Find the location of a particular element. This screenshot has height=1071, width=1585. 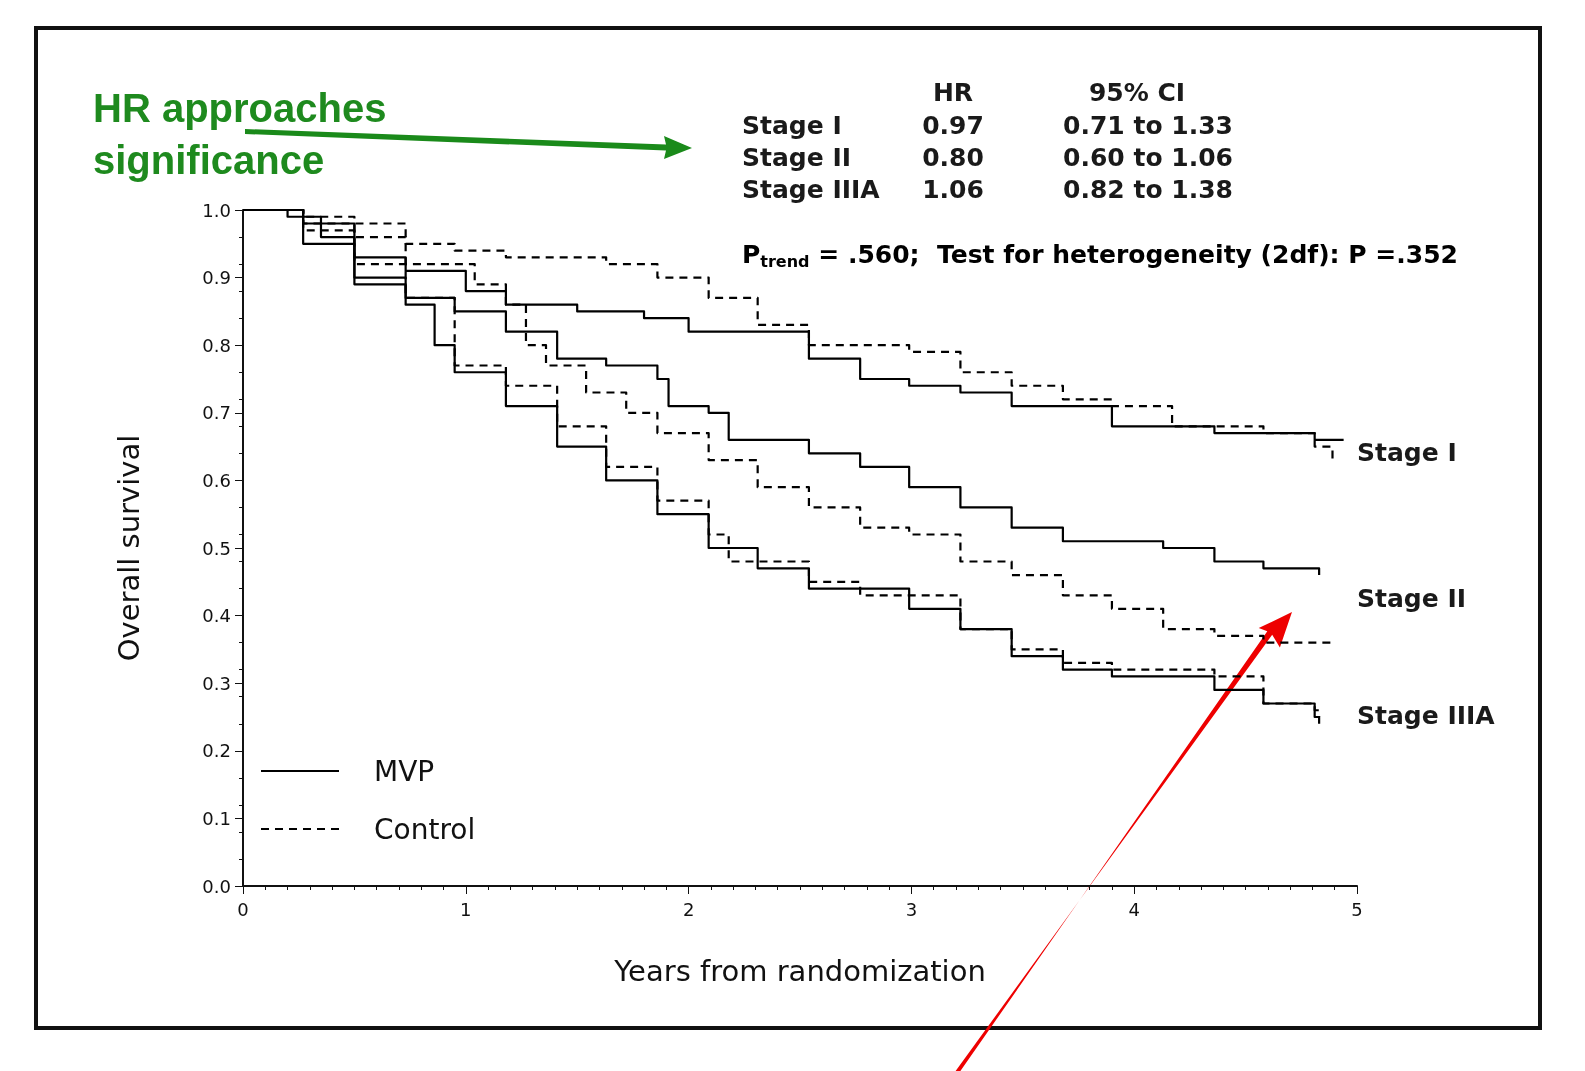

x-tick-label: 4 is located at coordinates (1134, 909).